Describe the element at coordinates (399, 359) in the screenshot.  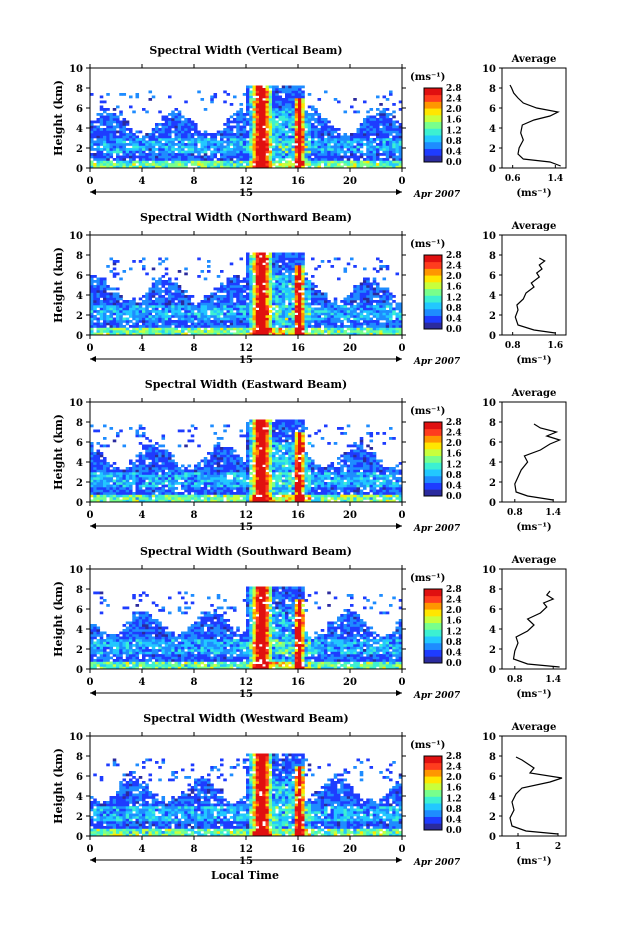
I see `day-span-arrow` at that location.